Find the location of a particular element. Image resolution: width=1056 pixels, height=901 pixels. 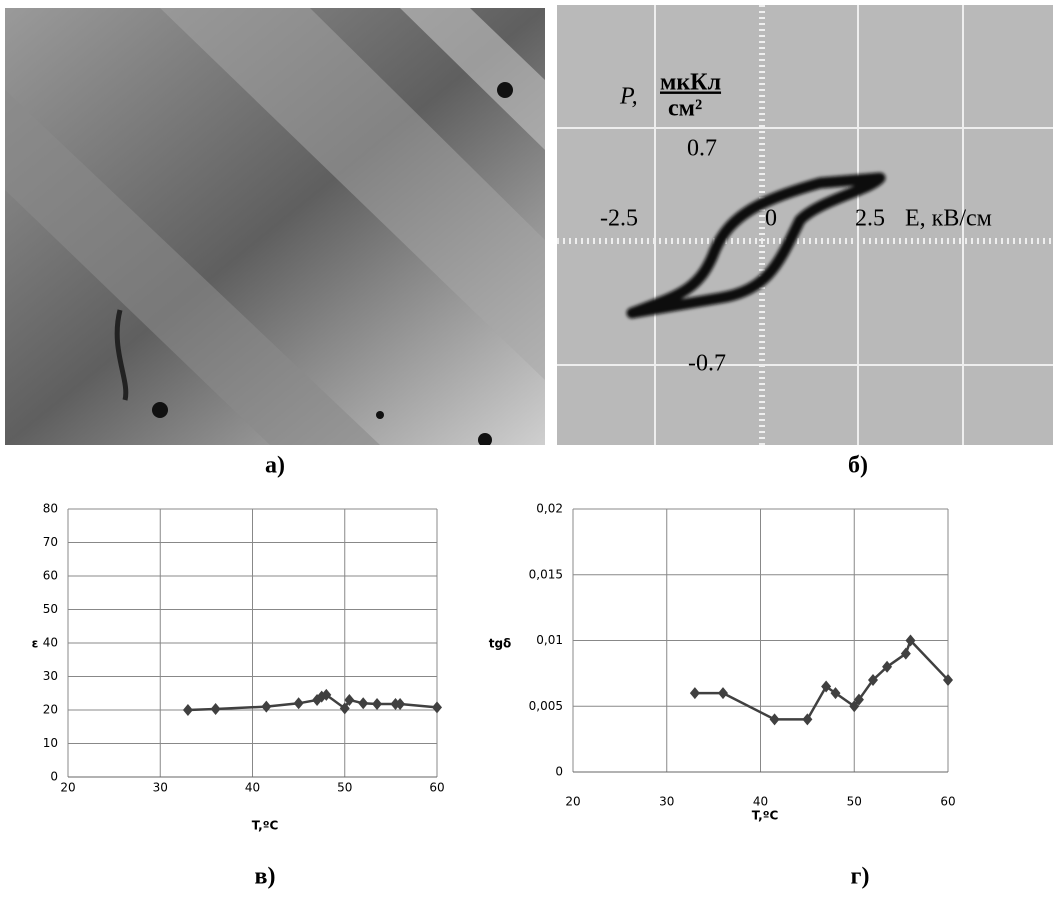

tick-label: 0.7 is located at coordinates (702, 149).